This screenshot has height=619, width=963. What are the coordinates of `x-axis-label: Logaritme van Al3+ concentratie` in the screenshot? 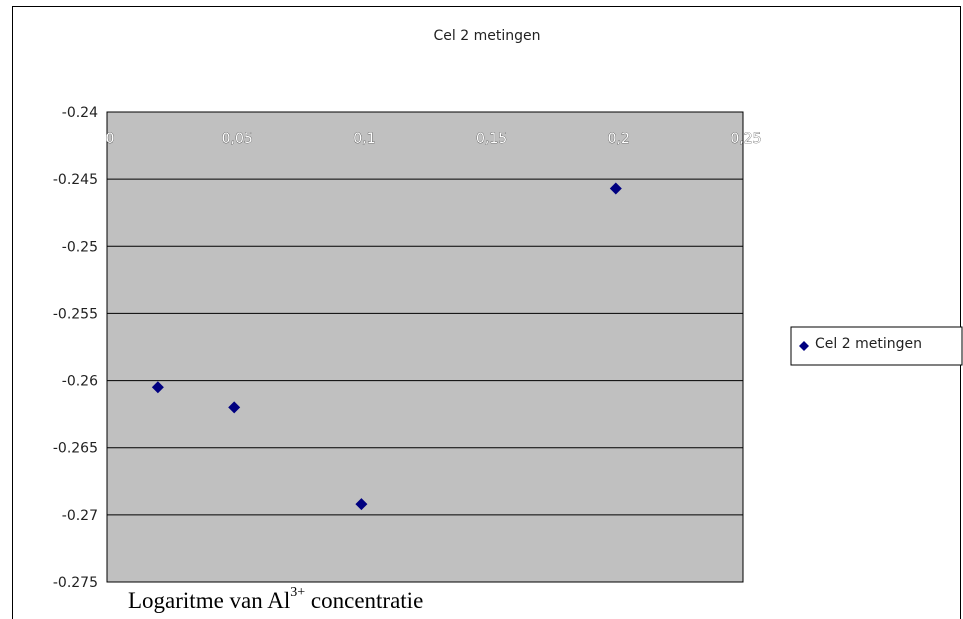 It's located at (276, 599).